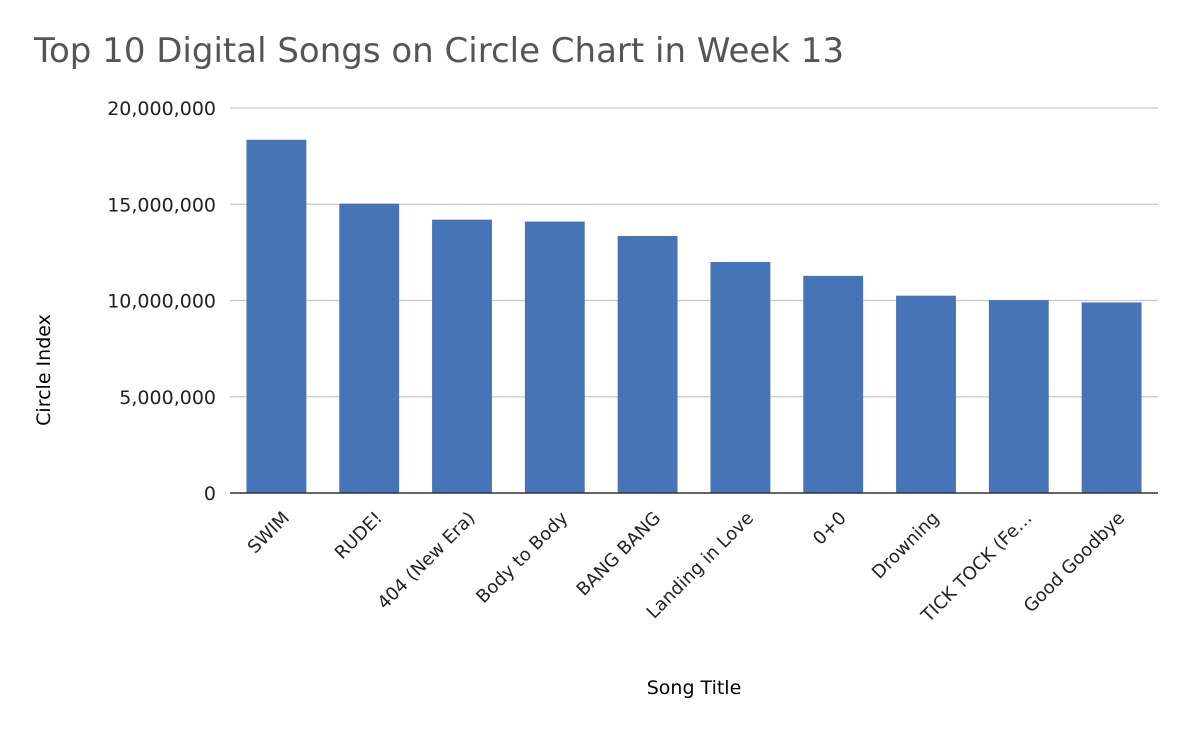 The width and height of the screenshot is (1188, 736). I want to click on y-tick-label: 10,000,000, so click(161, 302).